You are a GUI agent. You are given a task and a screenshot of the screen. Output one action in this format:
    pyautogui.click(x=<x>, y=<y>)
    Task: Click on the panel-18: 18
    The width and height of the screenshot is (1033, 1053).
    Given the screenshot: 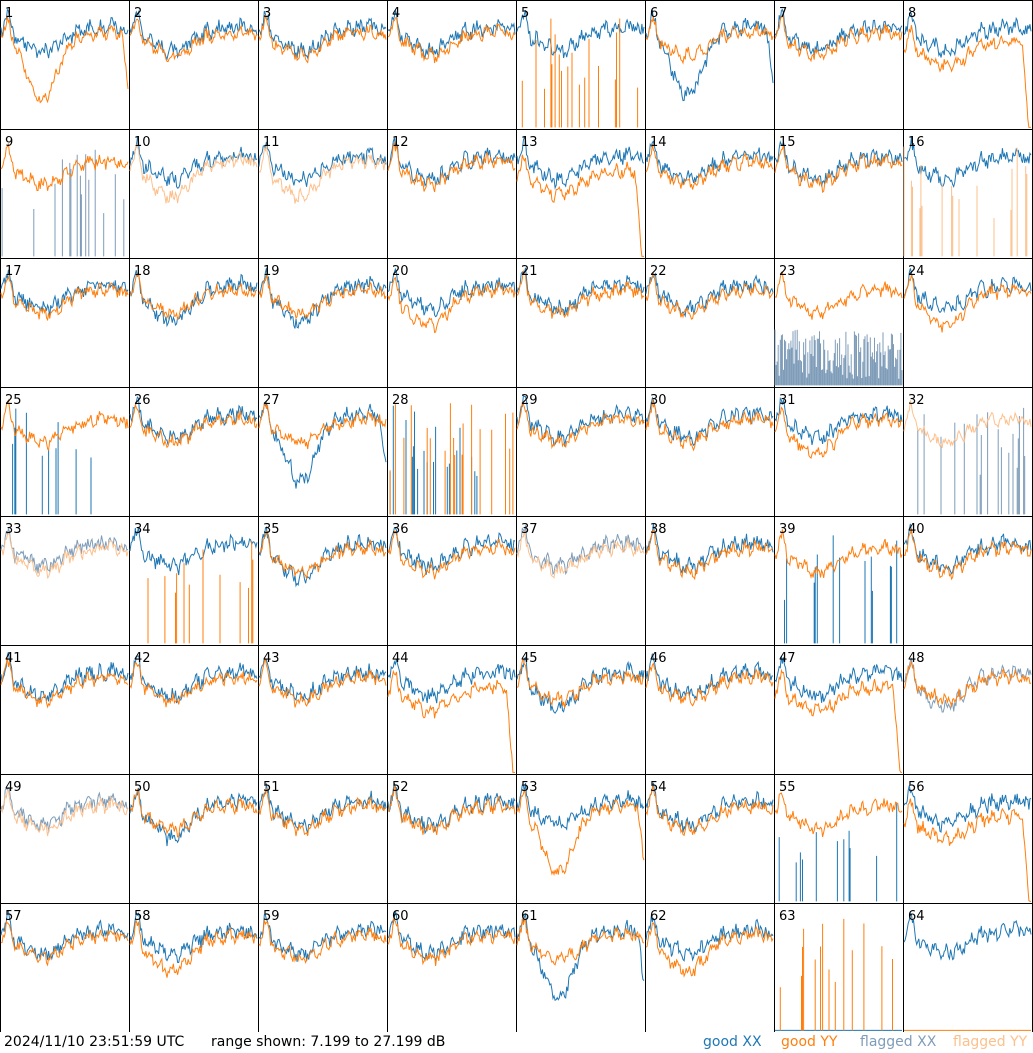 What is the action you would take?
    pyautogui.click(x=194, y=323)
    